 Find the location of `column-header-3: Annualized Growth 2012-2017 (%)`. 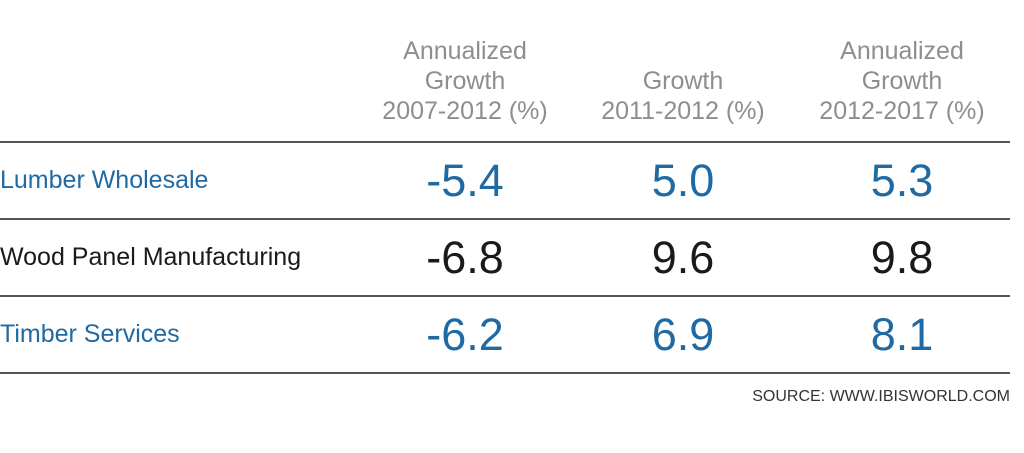

column-header-3: Annualized Growth 2012-2017 (%) is located at coordinates (902, 81).